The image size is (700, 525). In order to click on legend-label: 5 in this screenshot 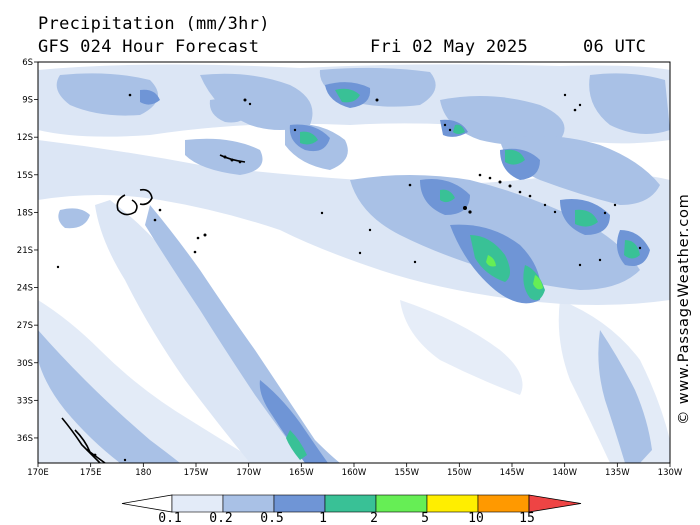, I will do `click(425, 518)`.